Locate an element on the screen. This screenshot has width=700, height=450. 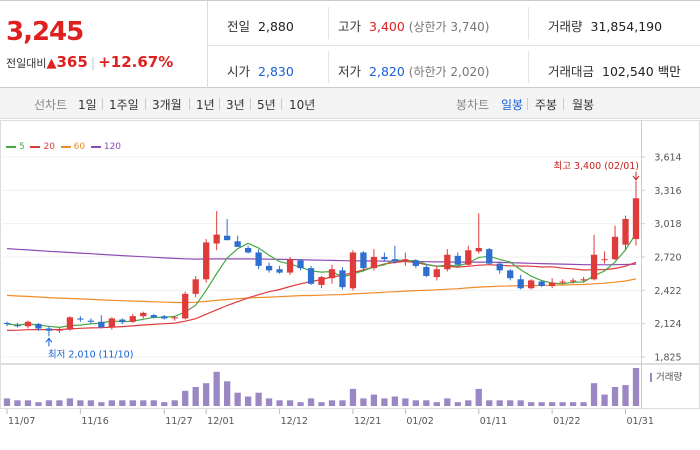
change-percent: +12.67% is located at coordinates (136, 62).